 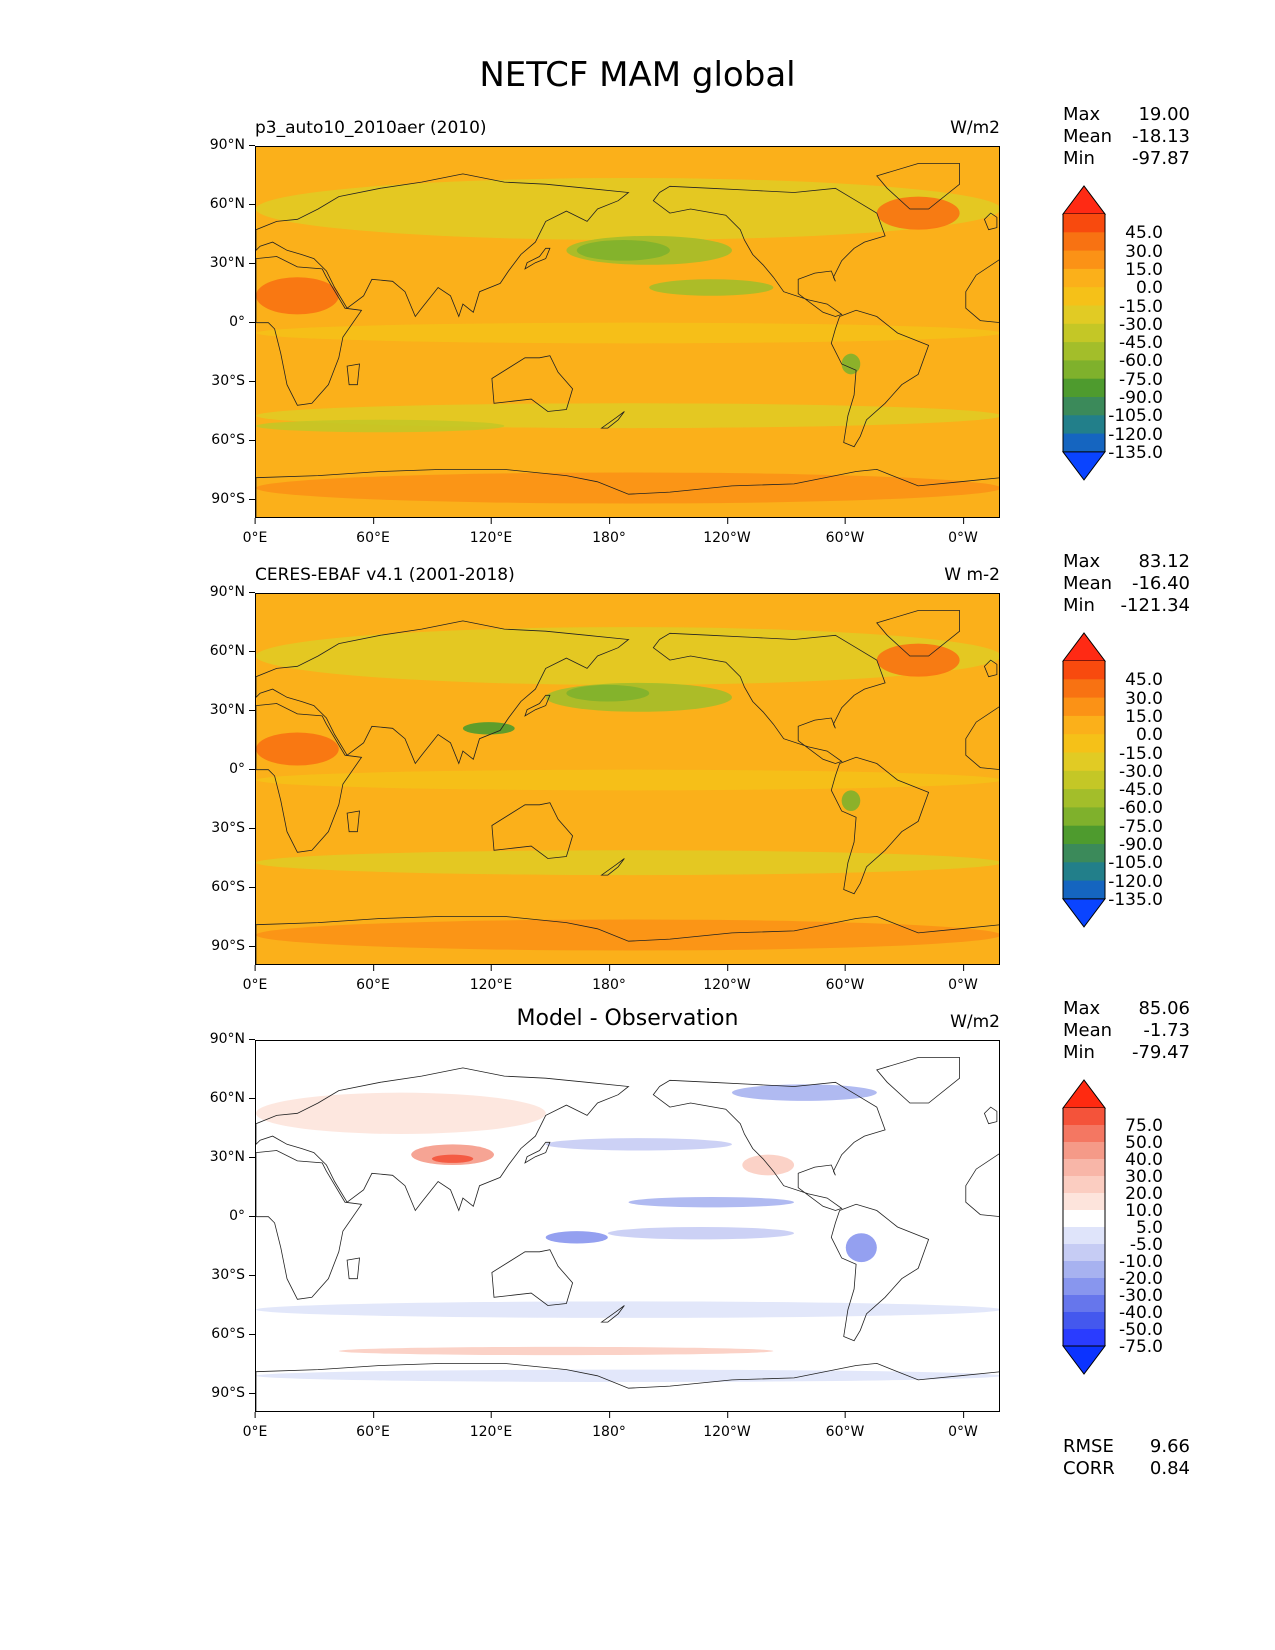 What do you see at coordinates (385, 575) in the screenshot?
I see `panel-title-left: CERES-EBAF v4.1 (2001-2018)` at bounding box center [385, 575].